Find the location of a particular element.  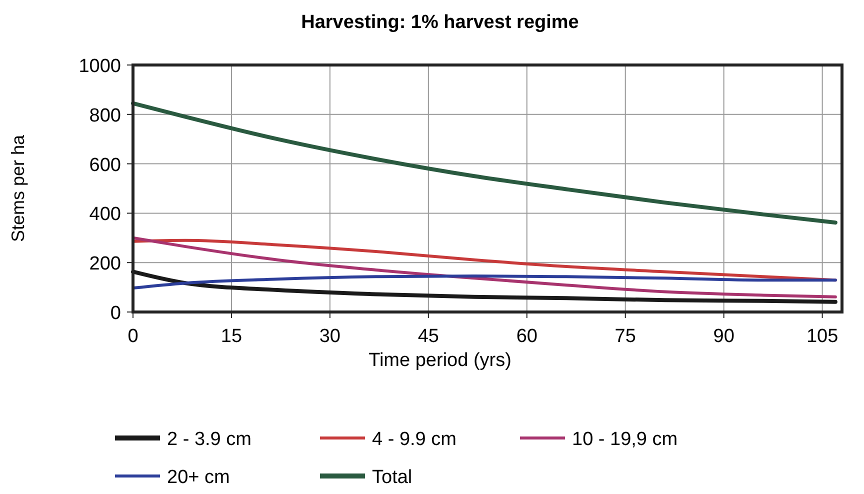

y-tick-label: 800 is located at coordinates (105, 115).